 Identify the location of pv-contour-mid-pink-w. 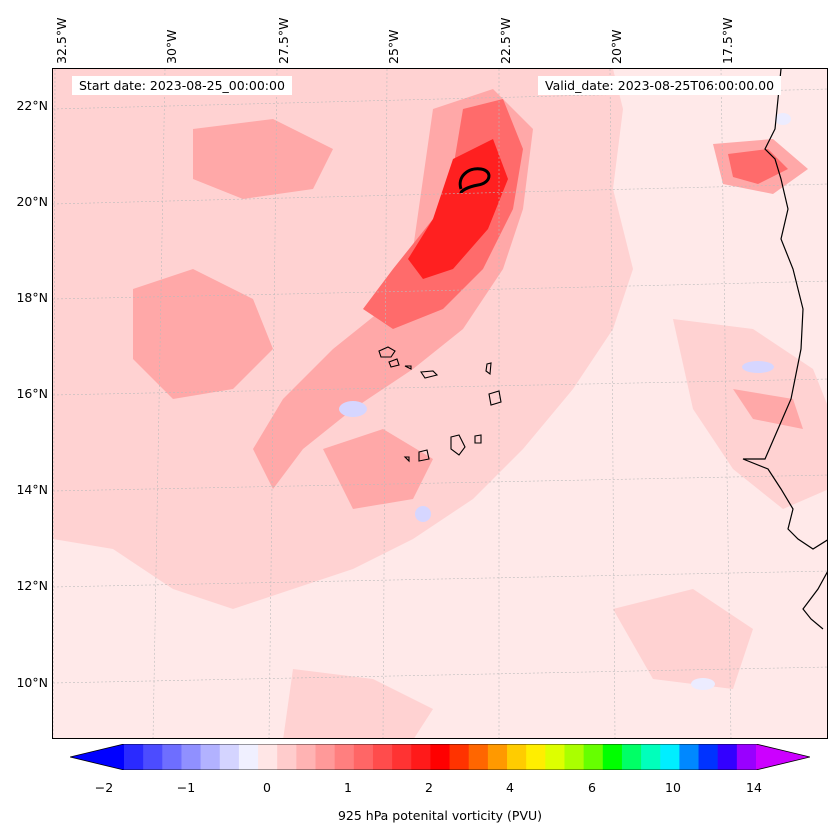
(203, 334).